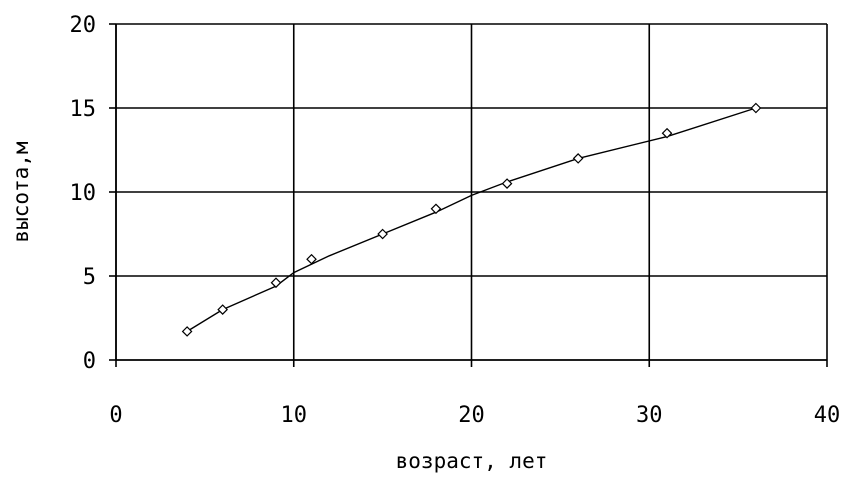  Describe the element at coordinates (115, 415) in the screenshot. I see `x-tick-label: 0` at that location.